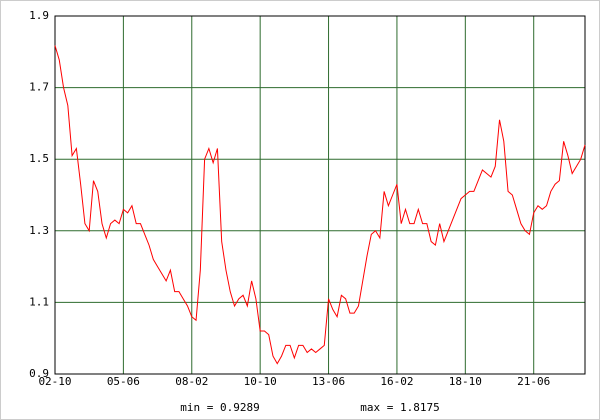  I want to click on y-tick-label: 1.5, so click(39, 158).